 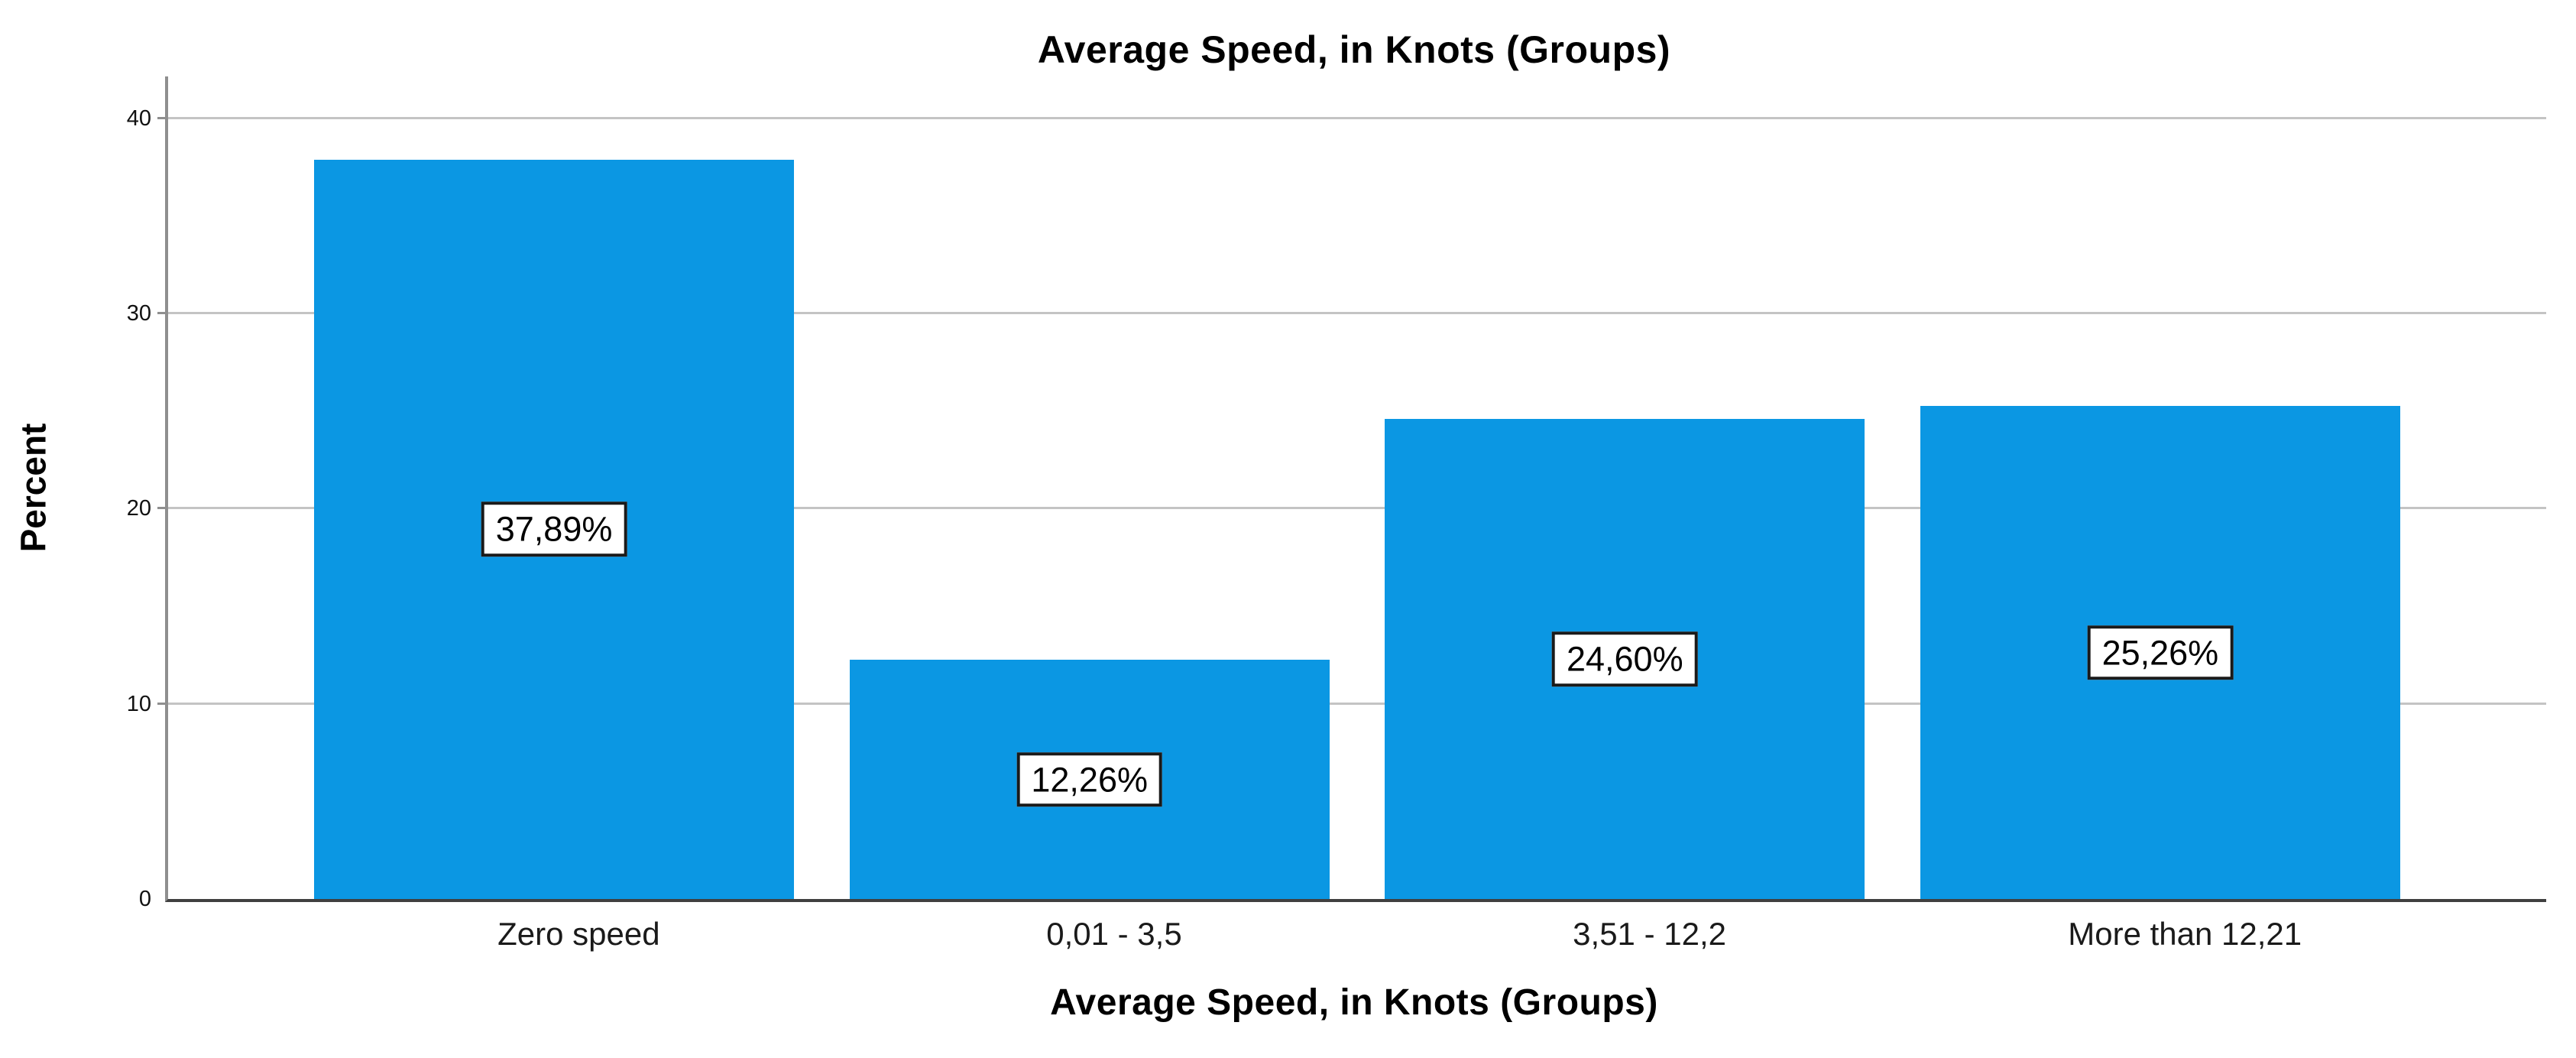 What do you see at coordinates (1354, 1002) in the screenshot?
I see `x-axis-title: Average Speed, in Knots (Groups)` at bounding box center [1354, 1002].